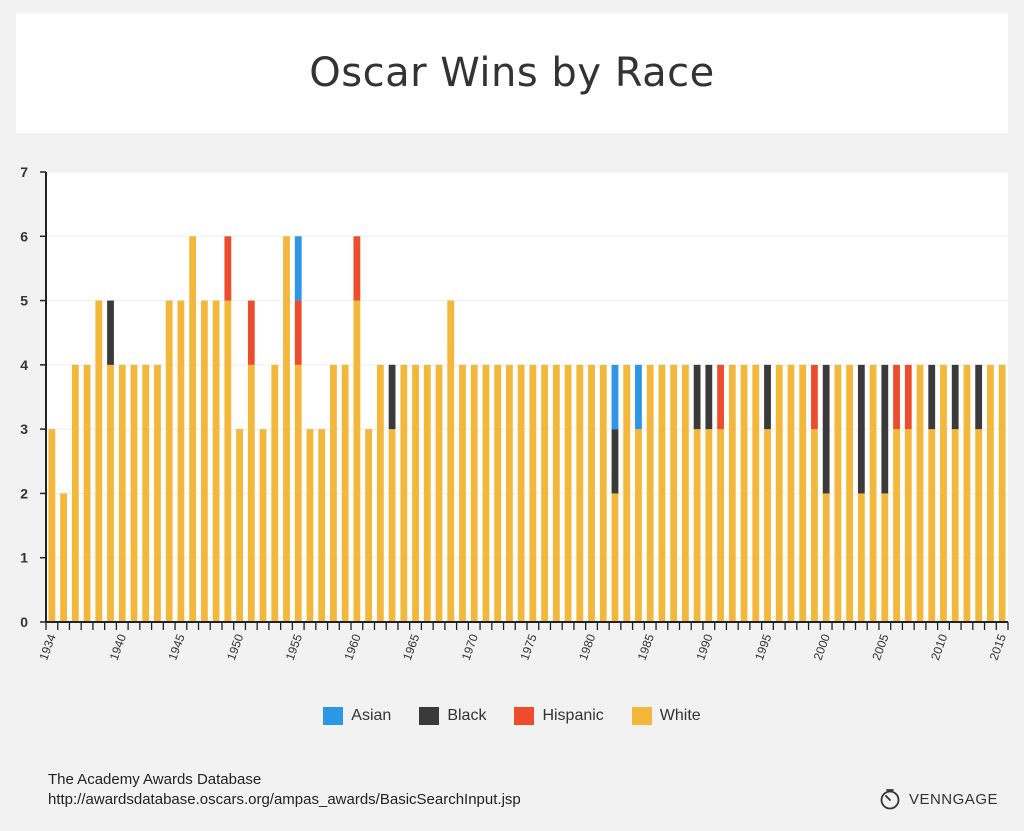  Describe the element at coordinates (404, 493) in the screenshot. I see `bar-white-1964` at that location.